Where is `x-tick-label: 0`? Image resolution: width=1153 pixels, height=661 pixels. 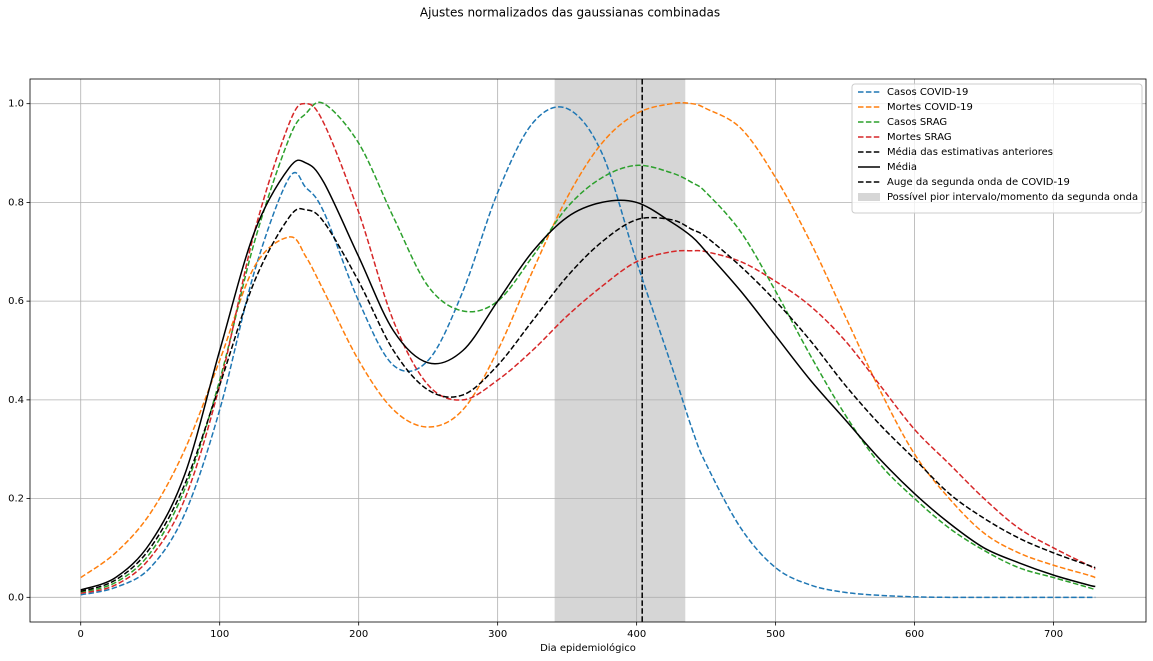
x-tick-label: 0 is located at coordinates (81, 634).